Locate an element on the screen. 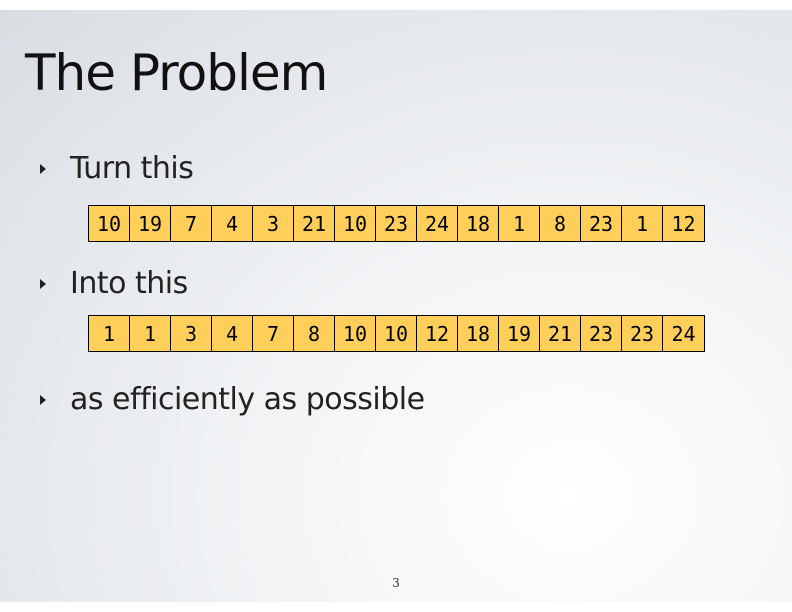  bullet-text: Into this is located at coordinates (129, 283).